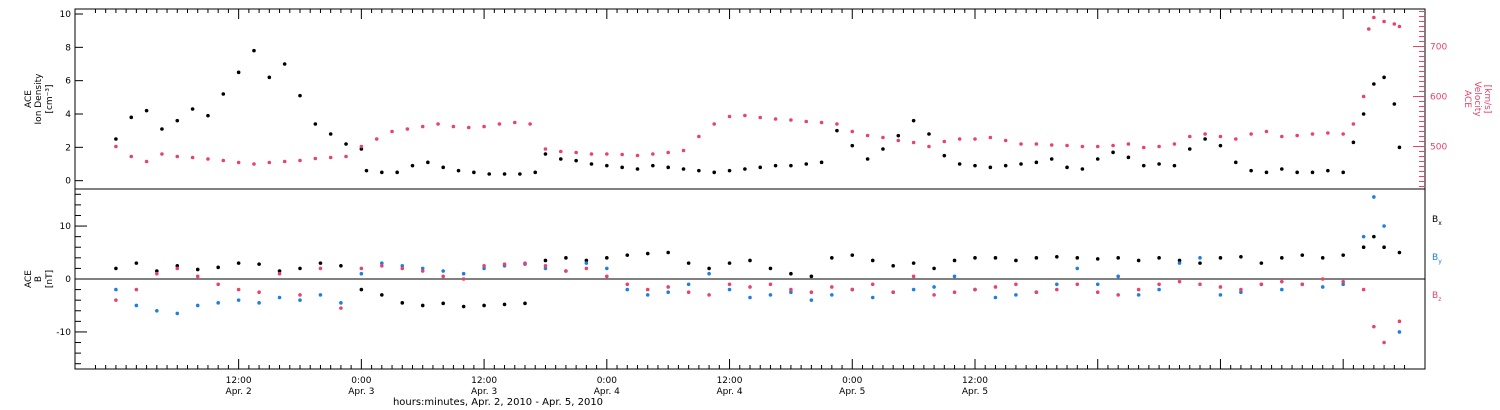 This screenshot has width=1500, height=410. I want to click on top-left-tick-label: 0, so click(68, 182).